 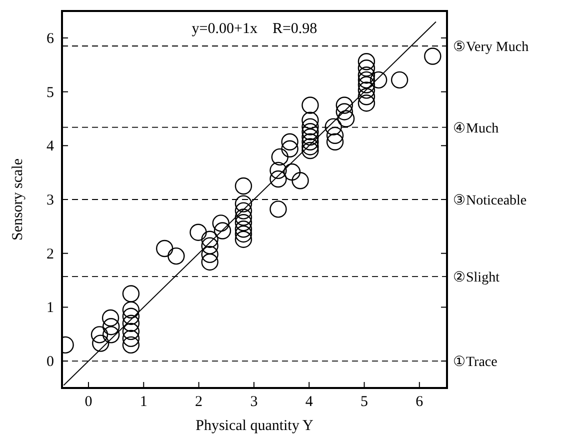 I want to click on y-tick-label: 0, so click(x=50, y=362).